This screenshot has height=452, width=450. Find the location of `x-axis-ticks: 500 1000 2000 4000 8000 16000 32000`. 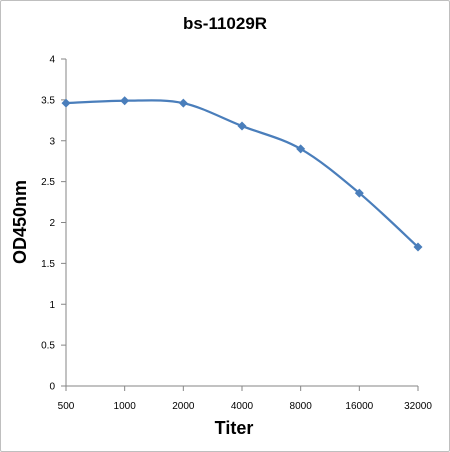

x-axis-ticks: 500 1000 2000 4000 8000 16000 32000 is located at coordinates (245, 399).